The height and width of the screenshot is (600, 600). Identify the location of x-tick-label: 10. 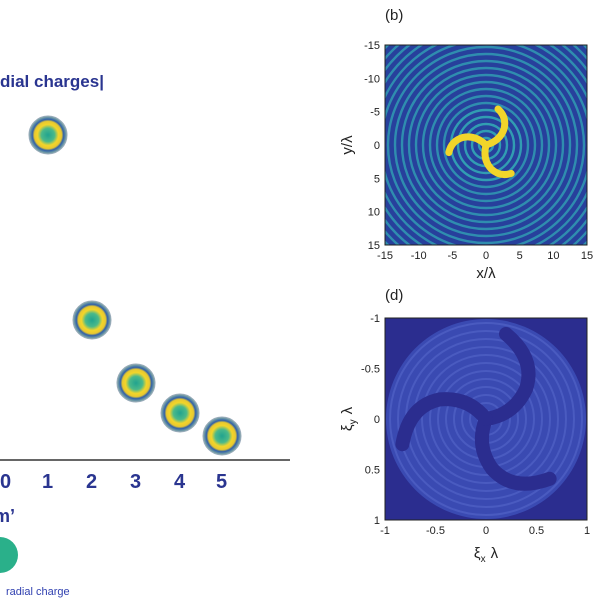
(553, 256).